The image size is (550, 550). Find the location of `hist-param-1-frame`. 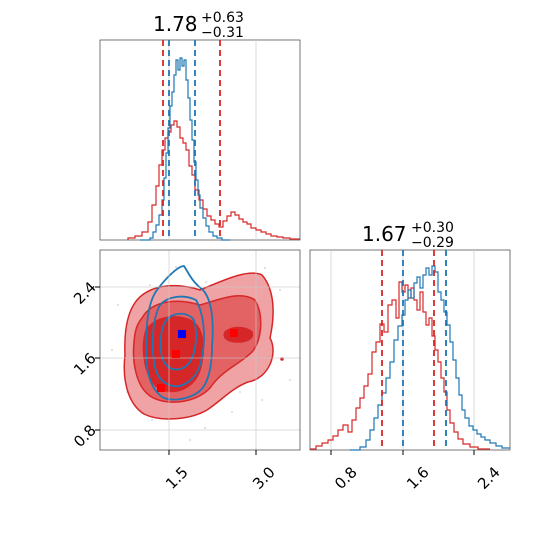

hist-param-1-frame is located at coordinates (200, 140).